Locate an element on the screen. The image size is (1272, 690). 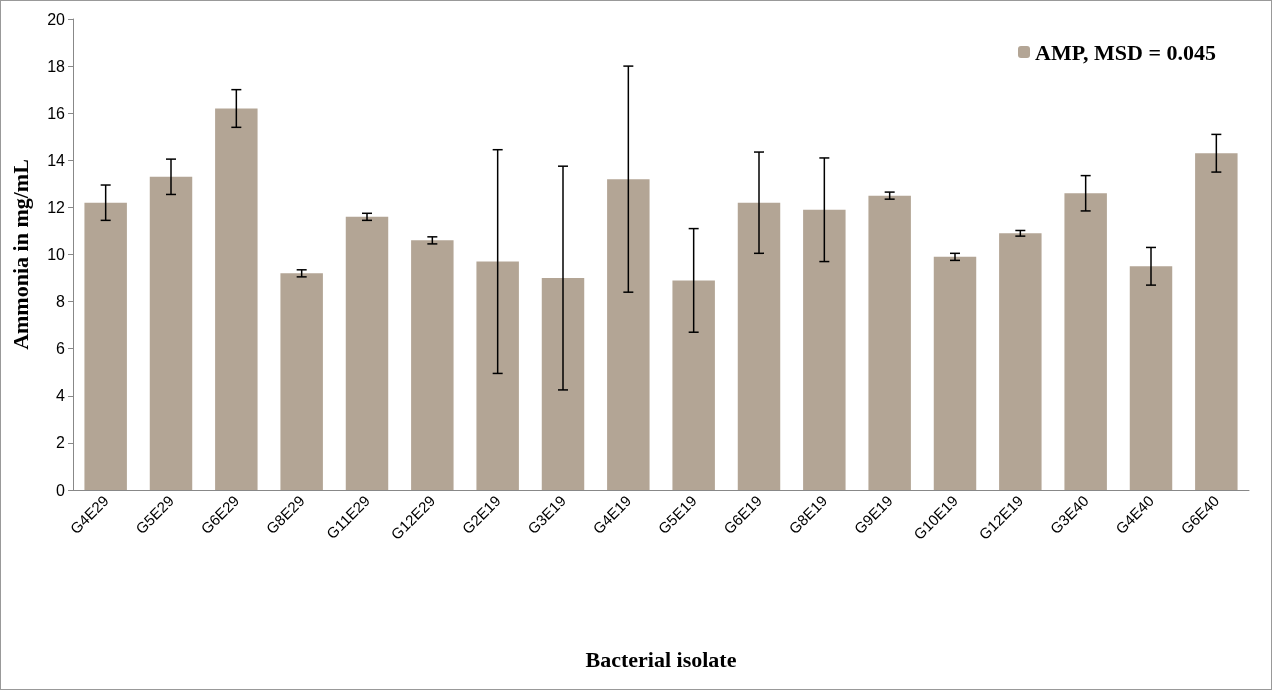
y-tick-label: 8 is located at coordinates (61, 302).